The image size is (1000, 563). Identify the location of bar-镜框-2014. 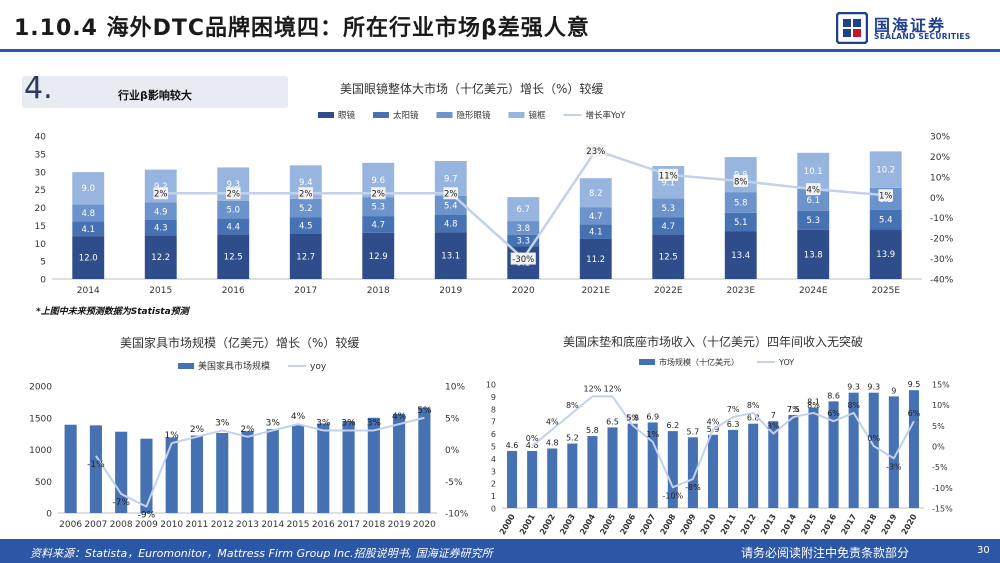
(88, 188).